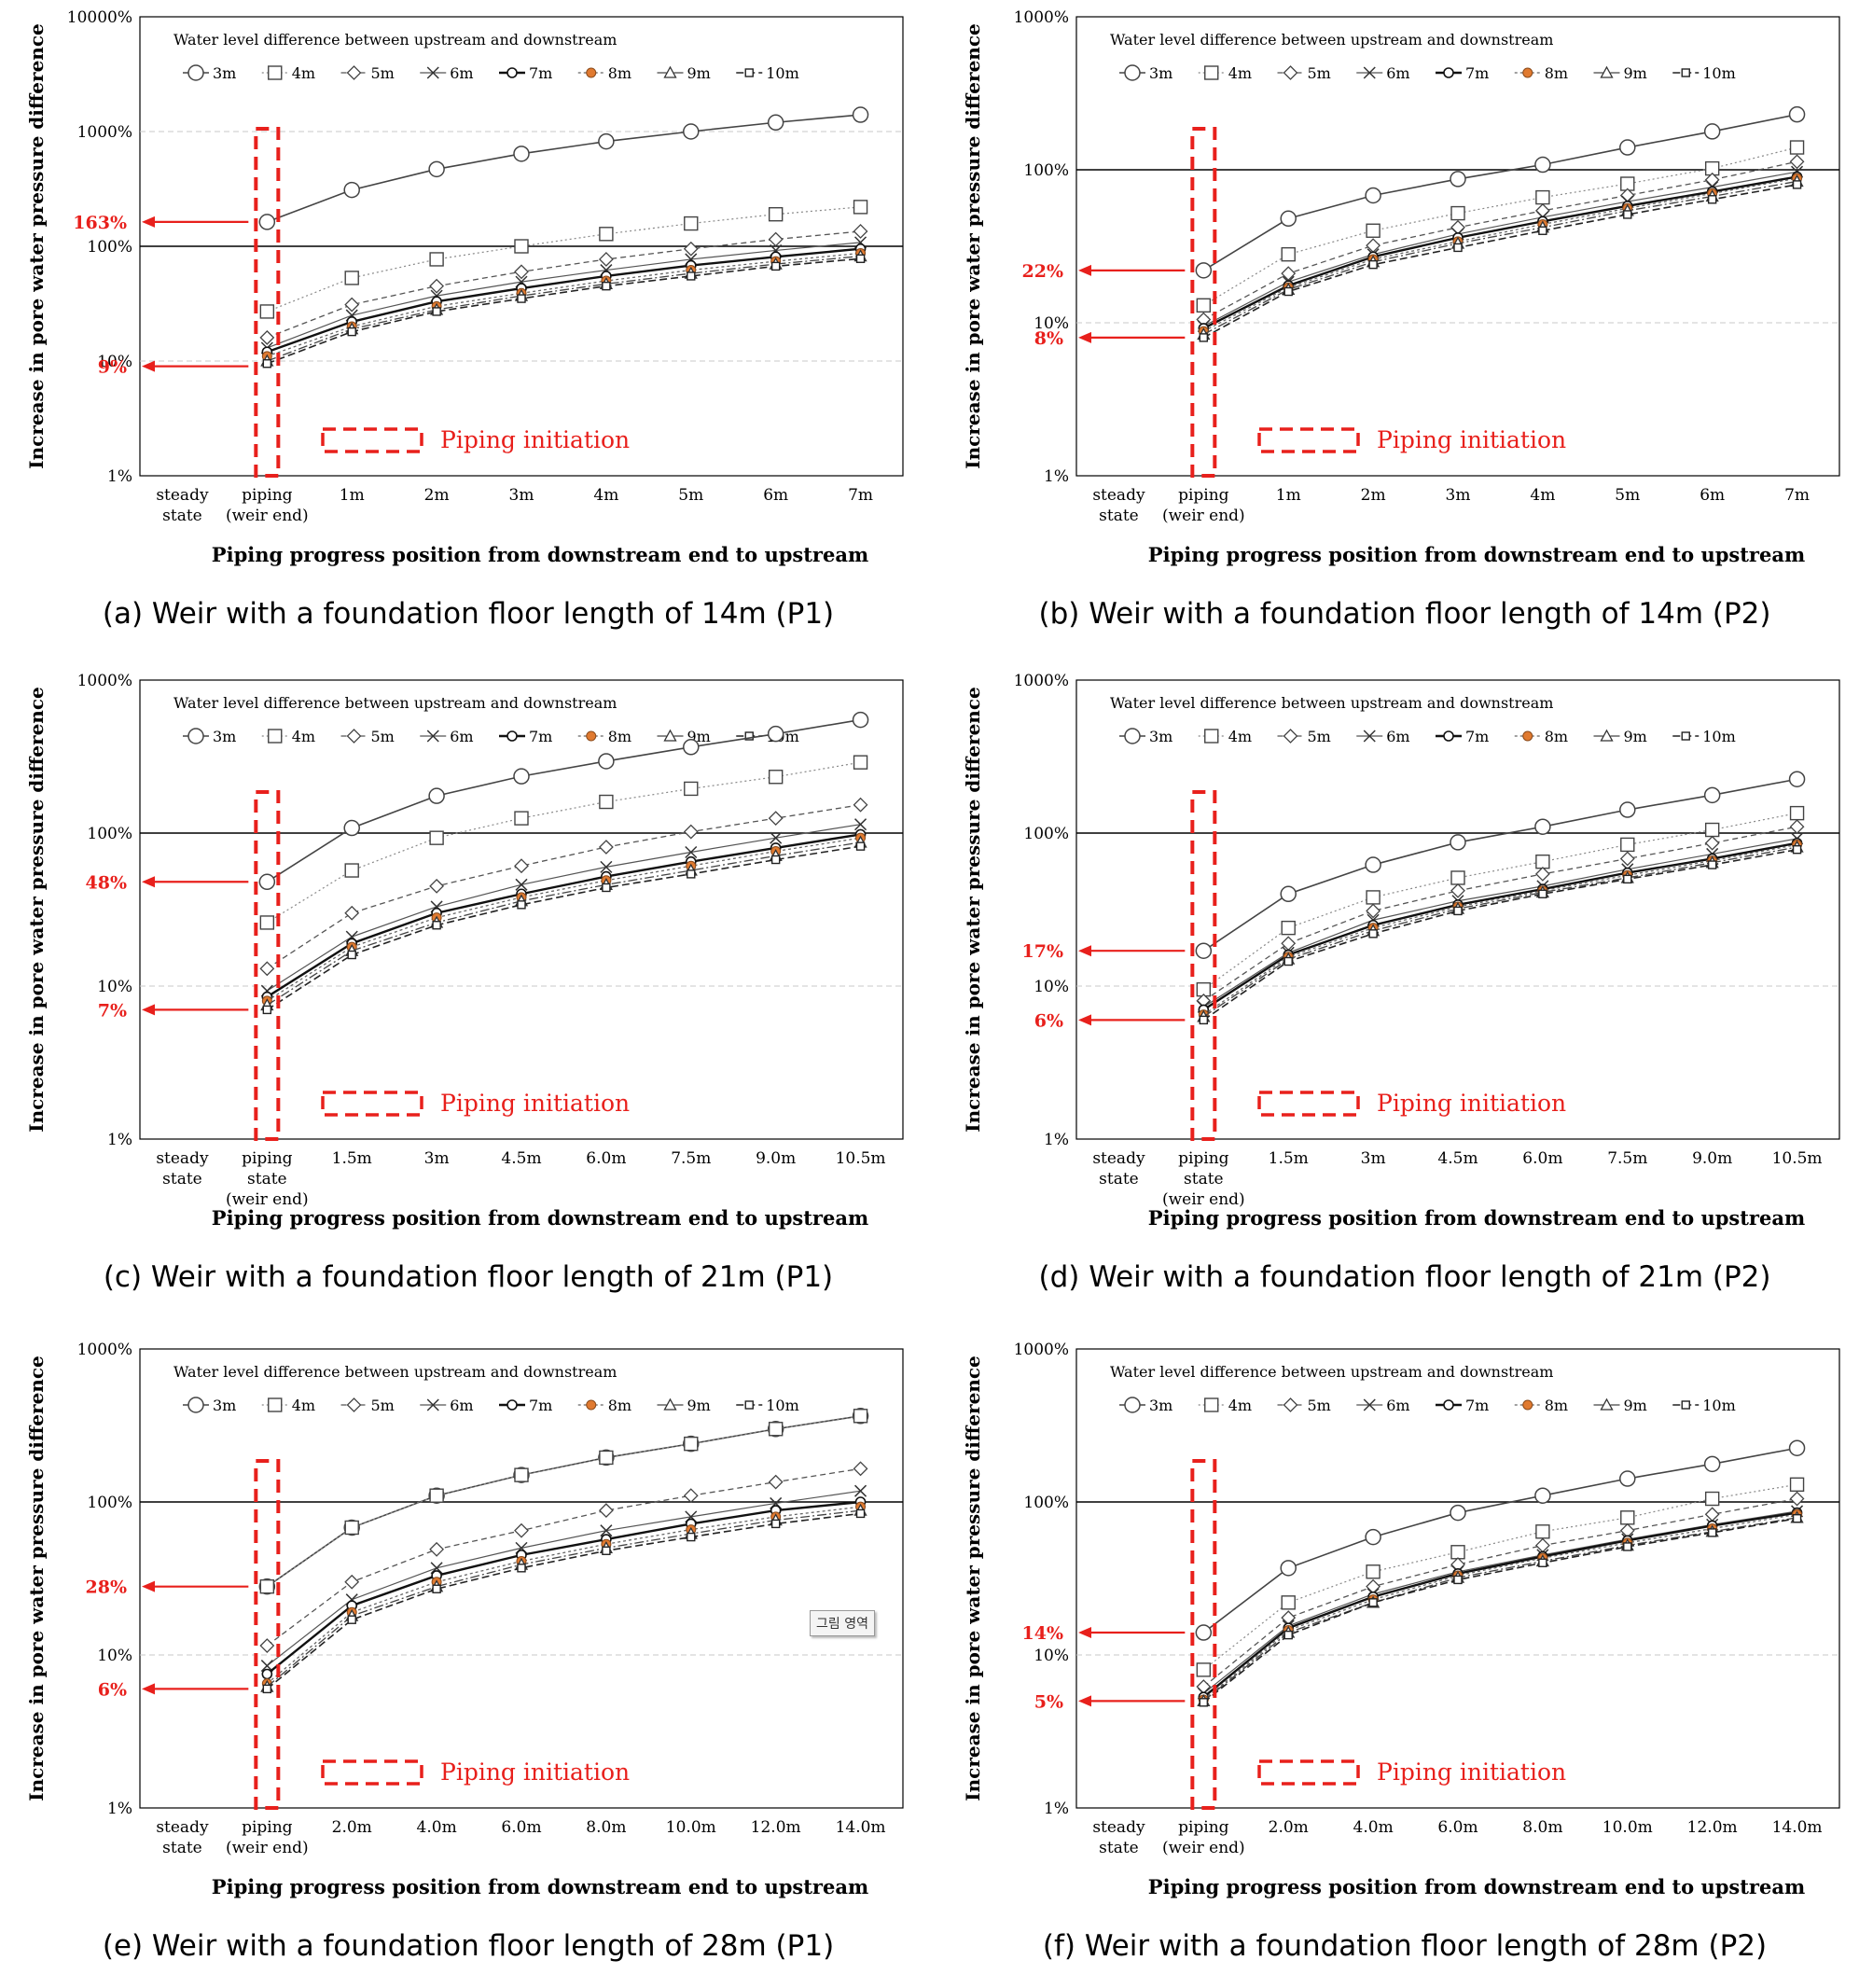 This screenshot has height=1988, width=1873. Describe the element at coordinates (691, 1828) in the screenshot. I see `x-tick-label: 10.0m` at that location.